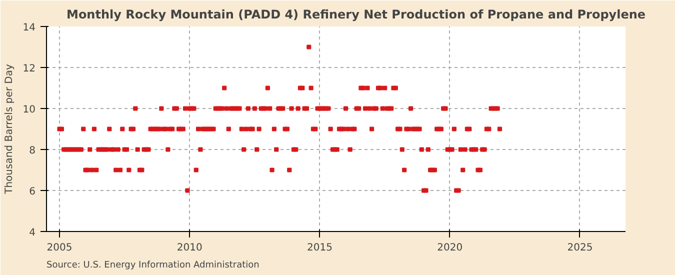 The width and height of the screenshot is (675, 275). Describe the element at coordinates (153, 265) in the screenshot. I see `source-note: Source: U.S. Energy Information Administration` at that location.